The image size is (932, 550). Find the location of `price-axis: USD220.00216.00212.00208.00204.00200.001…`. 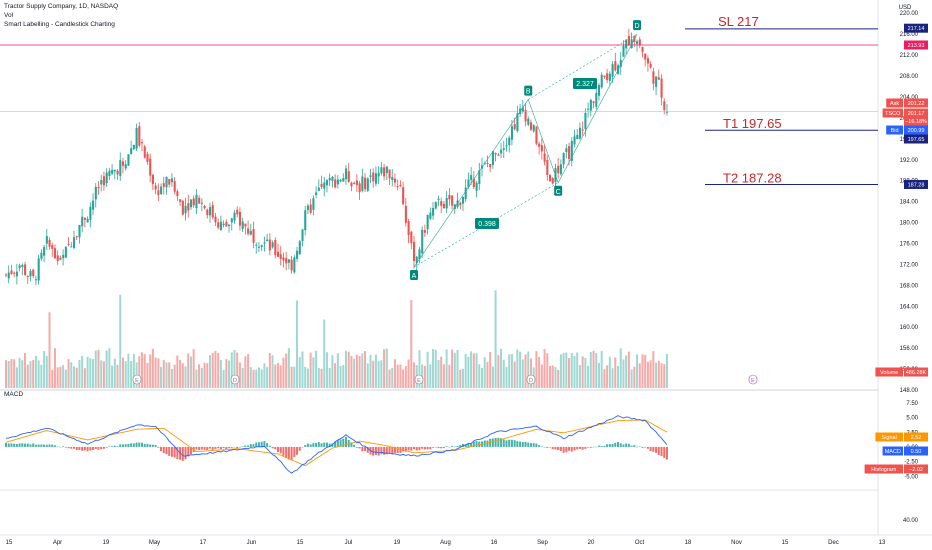

price-axis: USD220.00216.00212.00208.00204.00200.001… is located at coordinates (909, 264).